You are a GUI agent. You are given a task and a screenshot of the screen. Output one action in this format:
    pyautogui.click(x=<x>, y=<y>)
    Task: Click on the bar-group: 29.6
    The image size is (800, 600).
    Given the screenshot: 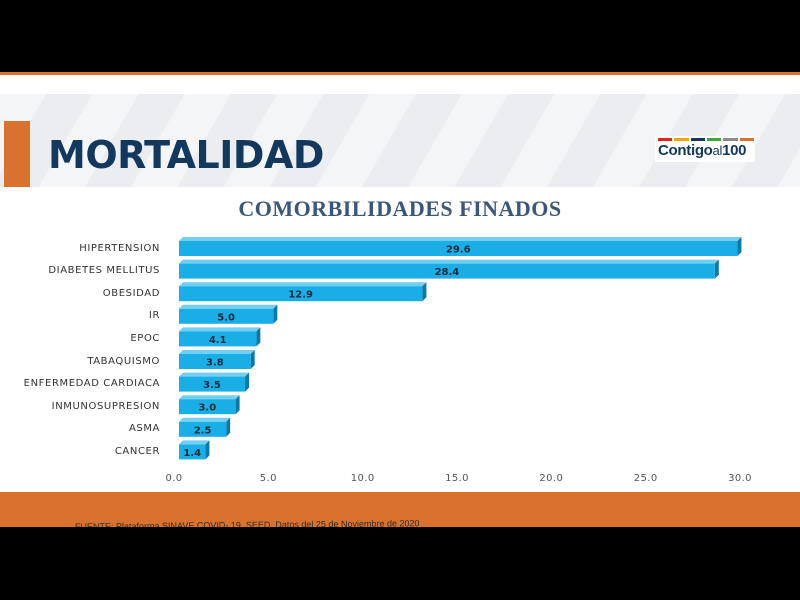 What is the action you would take?
    pyautogui.click(x=460, y=246)
    